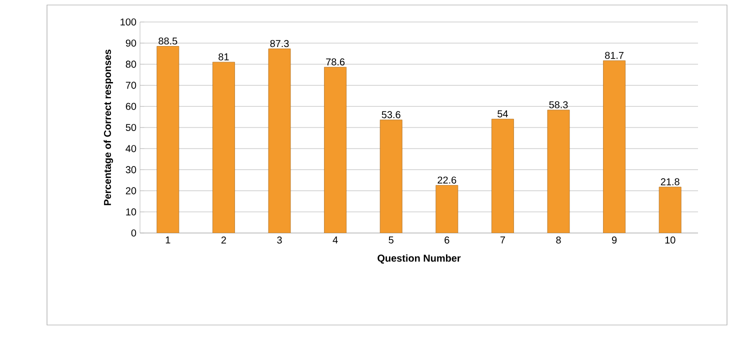  Describe the element at coordinates (335, 240) in the screenshot. I see `x-tick-label: 4` at that location.